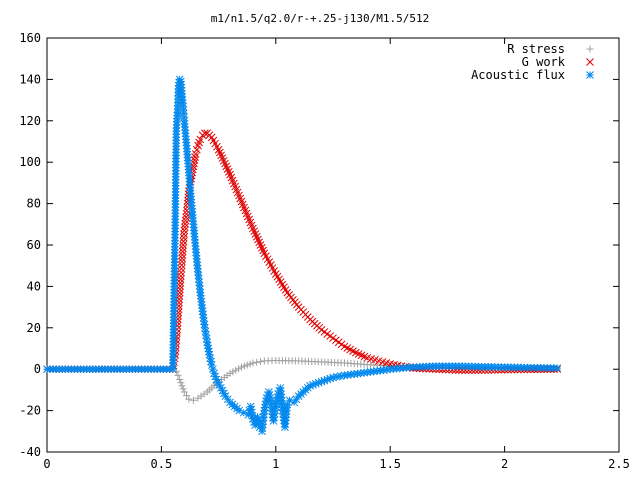 The image size is (640, 480). What do you see at coordinates (34, 204) in the screenshot?
I see `y-tick-label: 80` at bounding box center [34, 204].